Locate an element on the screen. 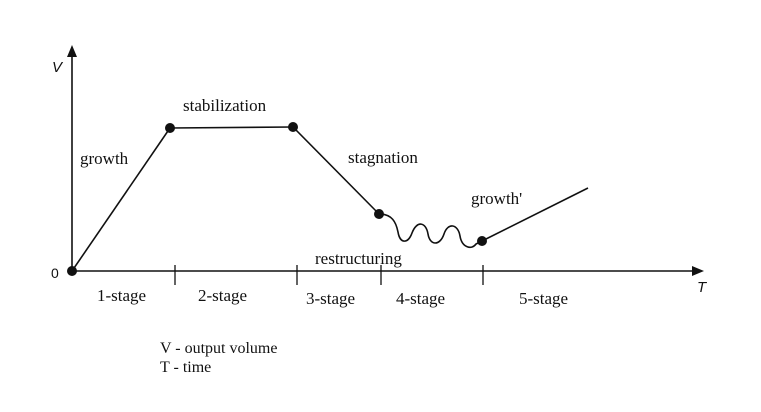 This screenshot has width=761, height=412. y-axis-label: V is located at coordinates (58, 67).